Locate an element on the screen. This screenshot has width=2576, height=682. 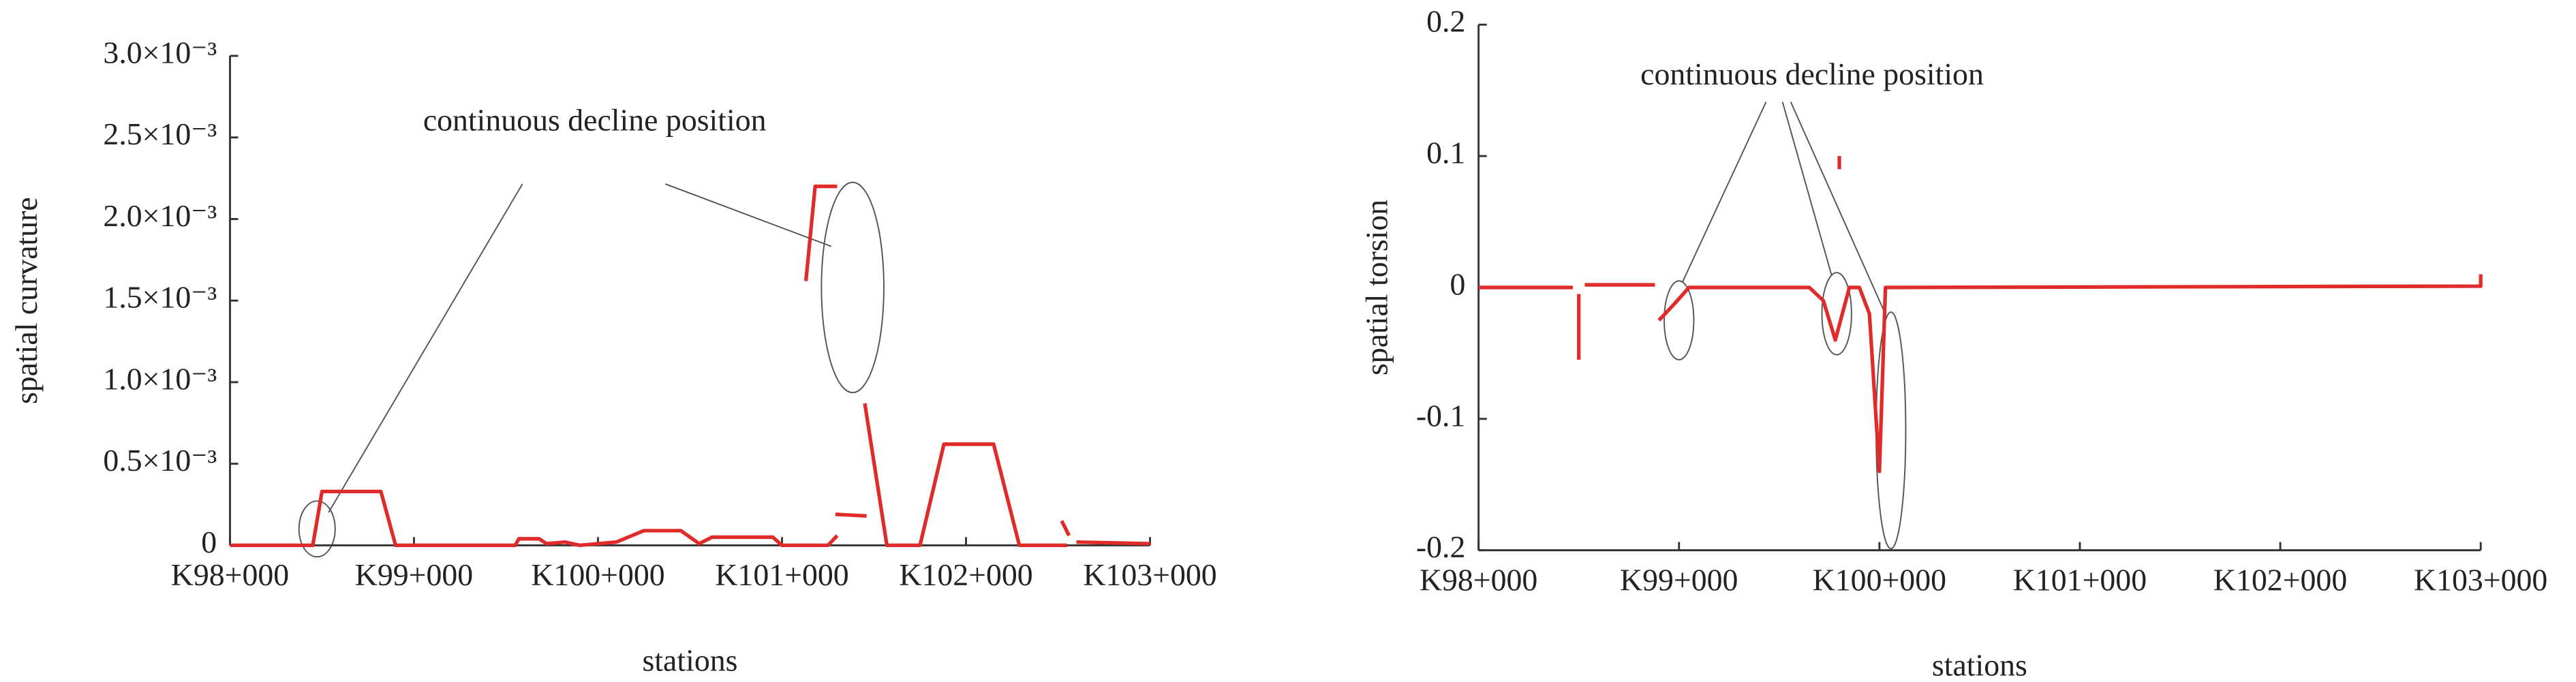
y-tick-label: 1.0×10⁻³ is located at coordinates (160, 378).